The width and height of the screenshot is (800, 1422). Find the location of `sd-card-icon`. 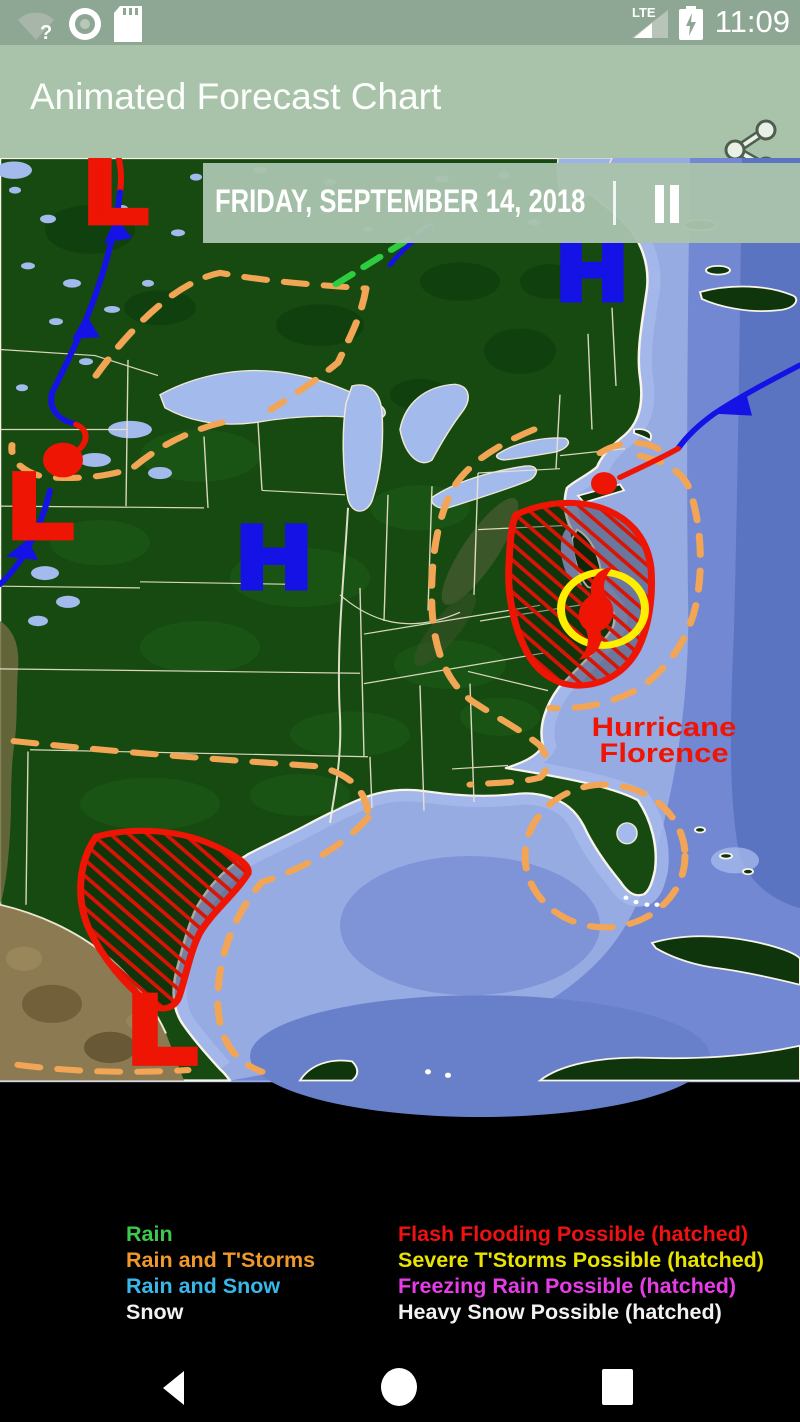

sd-card-icon is located at coordinates (128, 24).